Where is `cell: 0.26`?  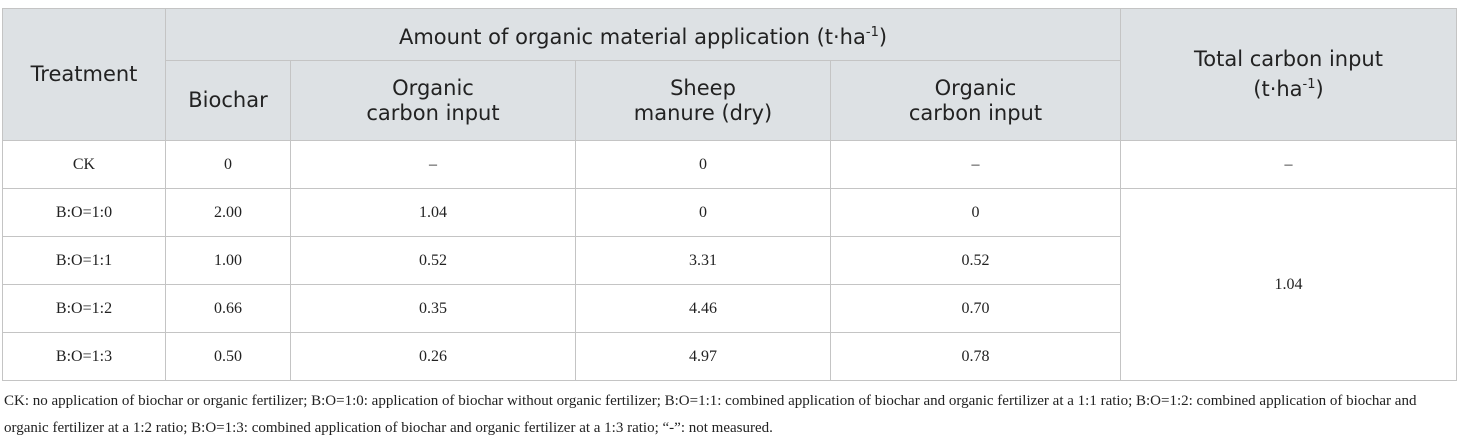
cell: 0.26 is located at coordinates (433, 356).